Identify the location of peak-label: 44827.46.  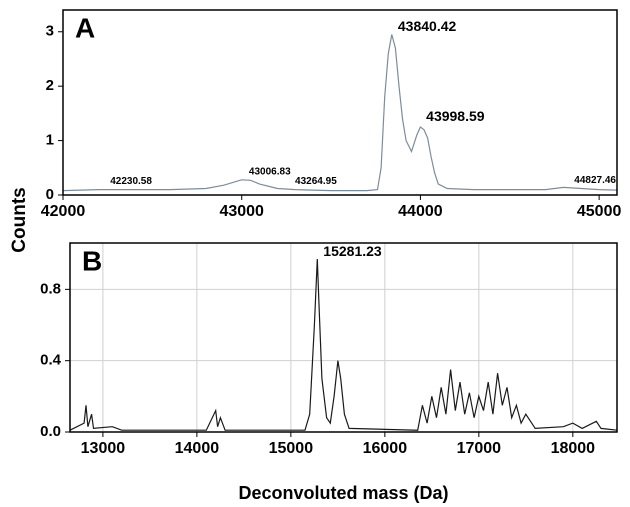
(595, 180).